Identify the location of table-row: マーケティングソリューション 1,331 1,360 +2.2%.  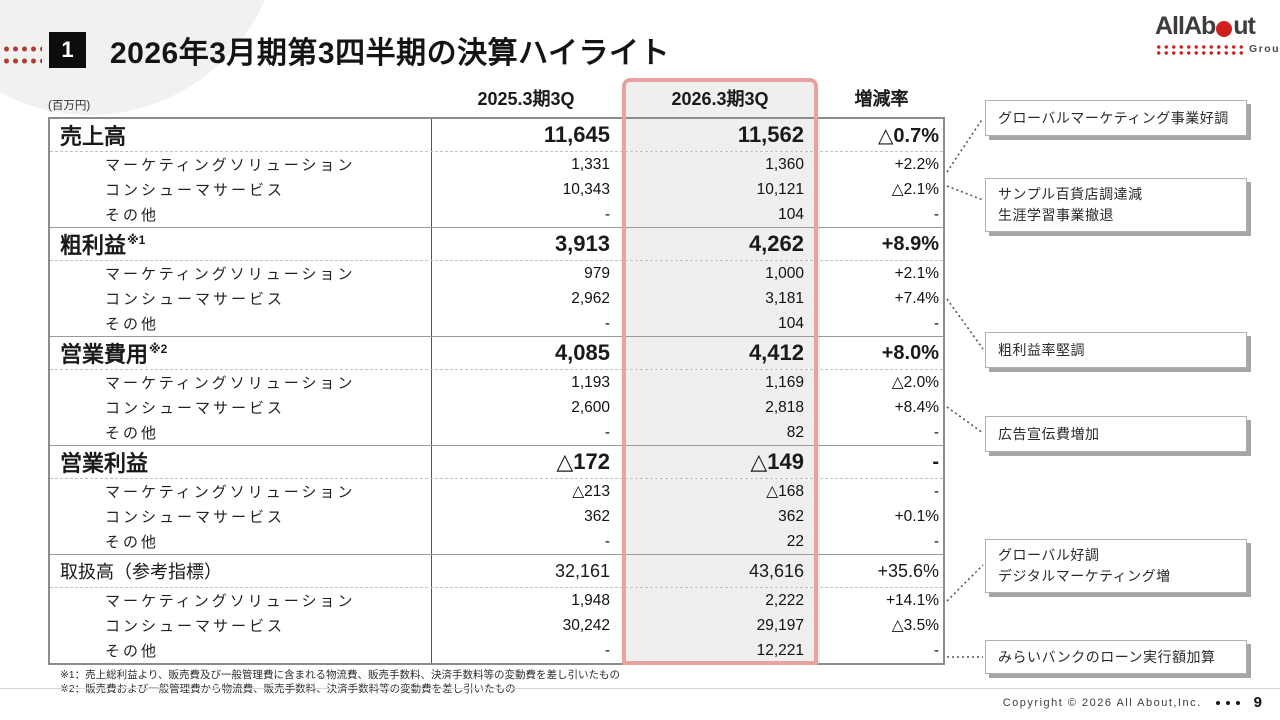
(496, 164).